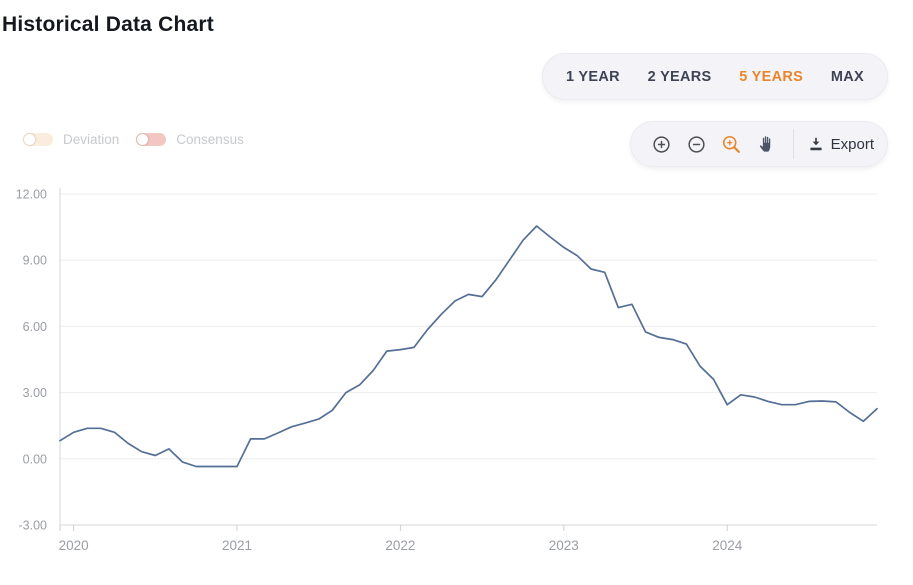 The image size is (913, 585). Describe the element at coordinates (715, 76) in the screenshot. I see `range-selector: 1 YEAR 2 YEARS 5 YEARS MAX` at that location.